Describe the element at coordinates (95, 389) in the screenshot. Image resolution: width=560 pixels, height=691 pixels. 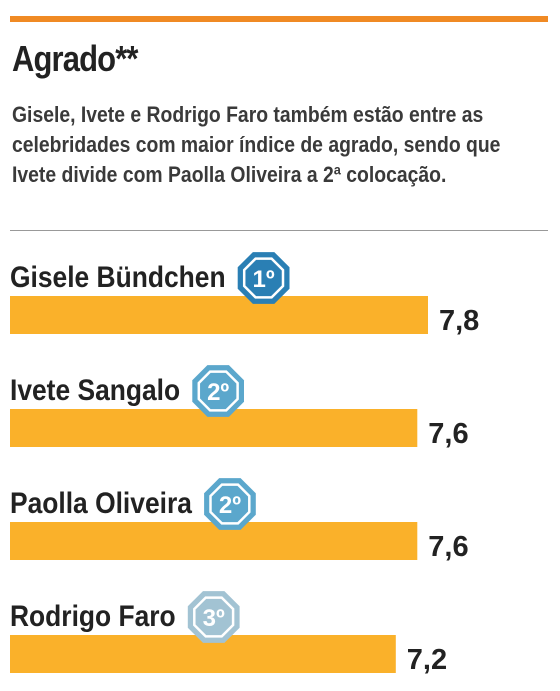
I see `category-label: Ivete Sangalo` at that location.